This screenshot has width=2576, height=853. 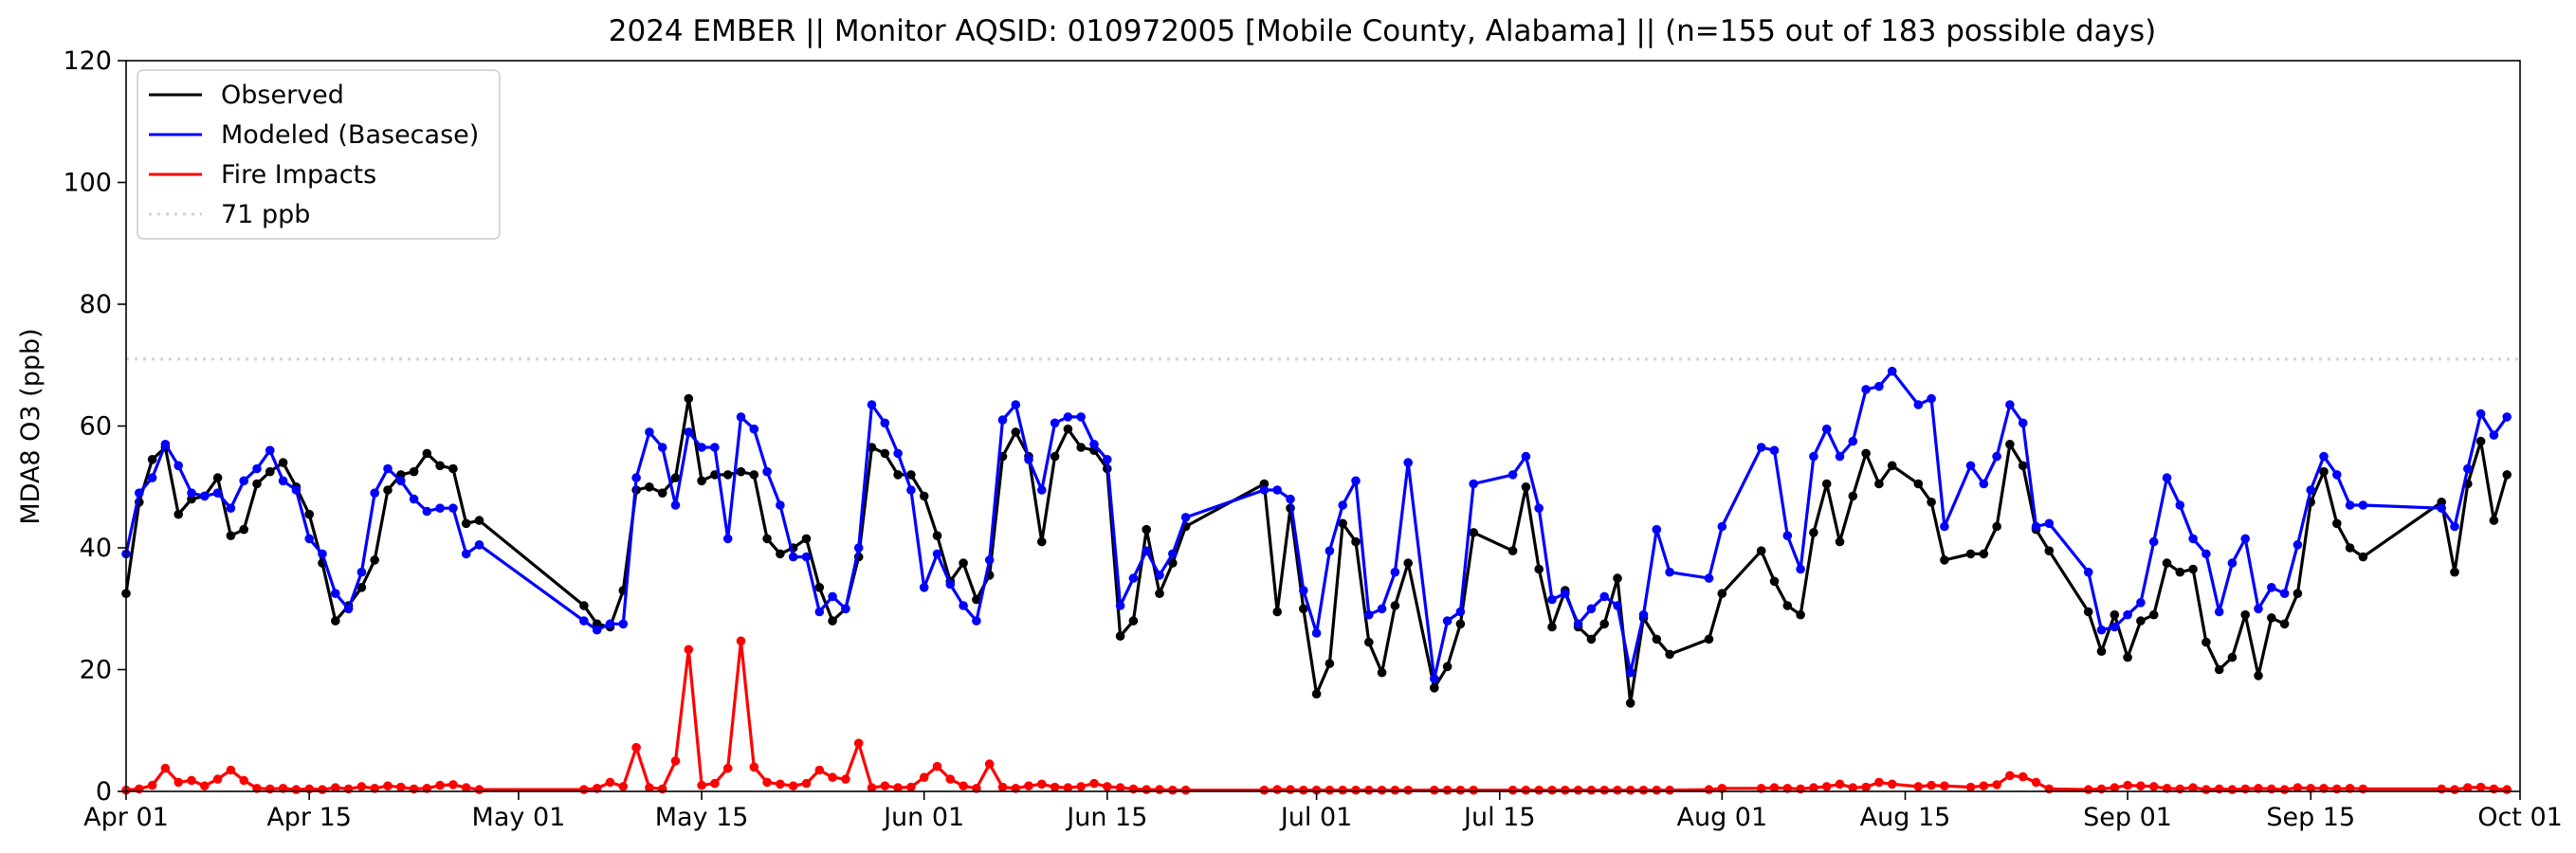 What do you see at coordinates (350, 135) in the screenshot?
I see `legend-label-modeled: Modeled (Basecase)` at bounding box center [350, 135].